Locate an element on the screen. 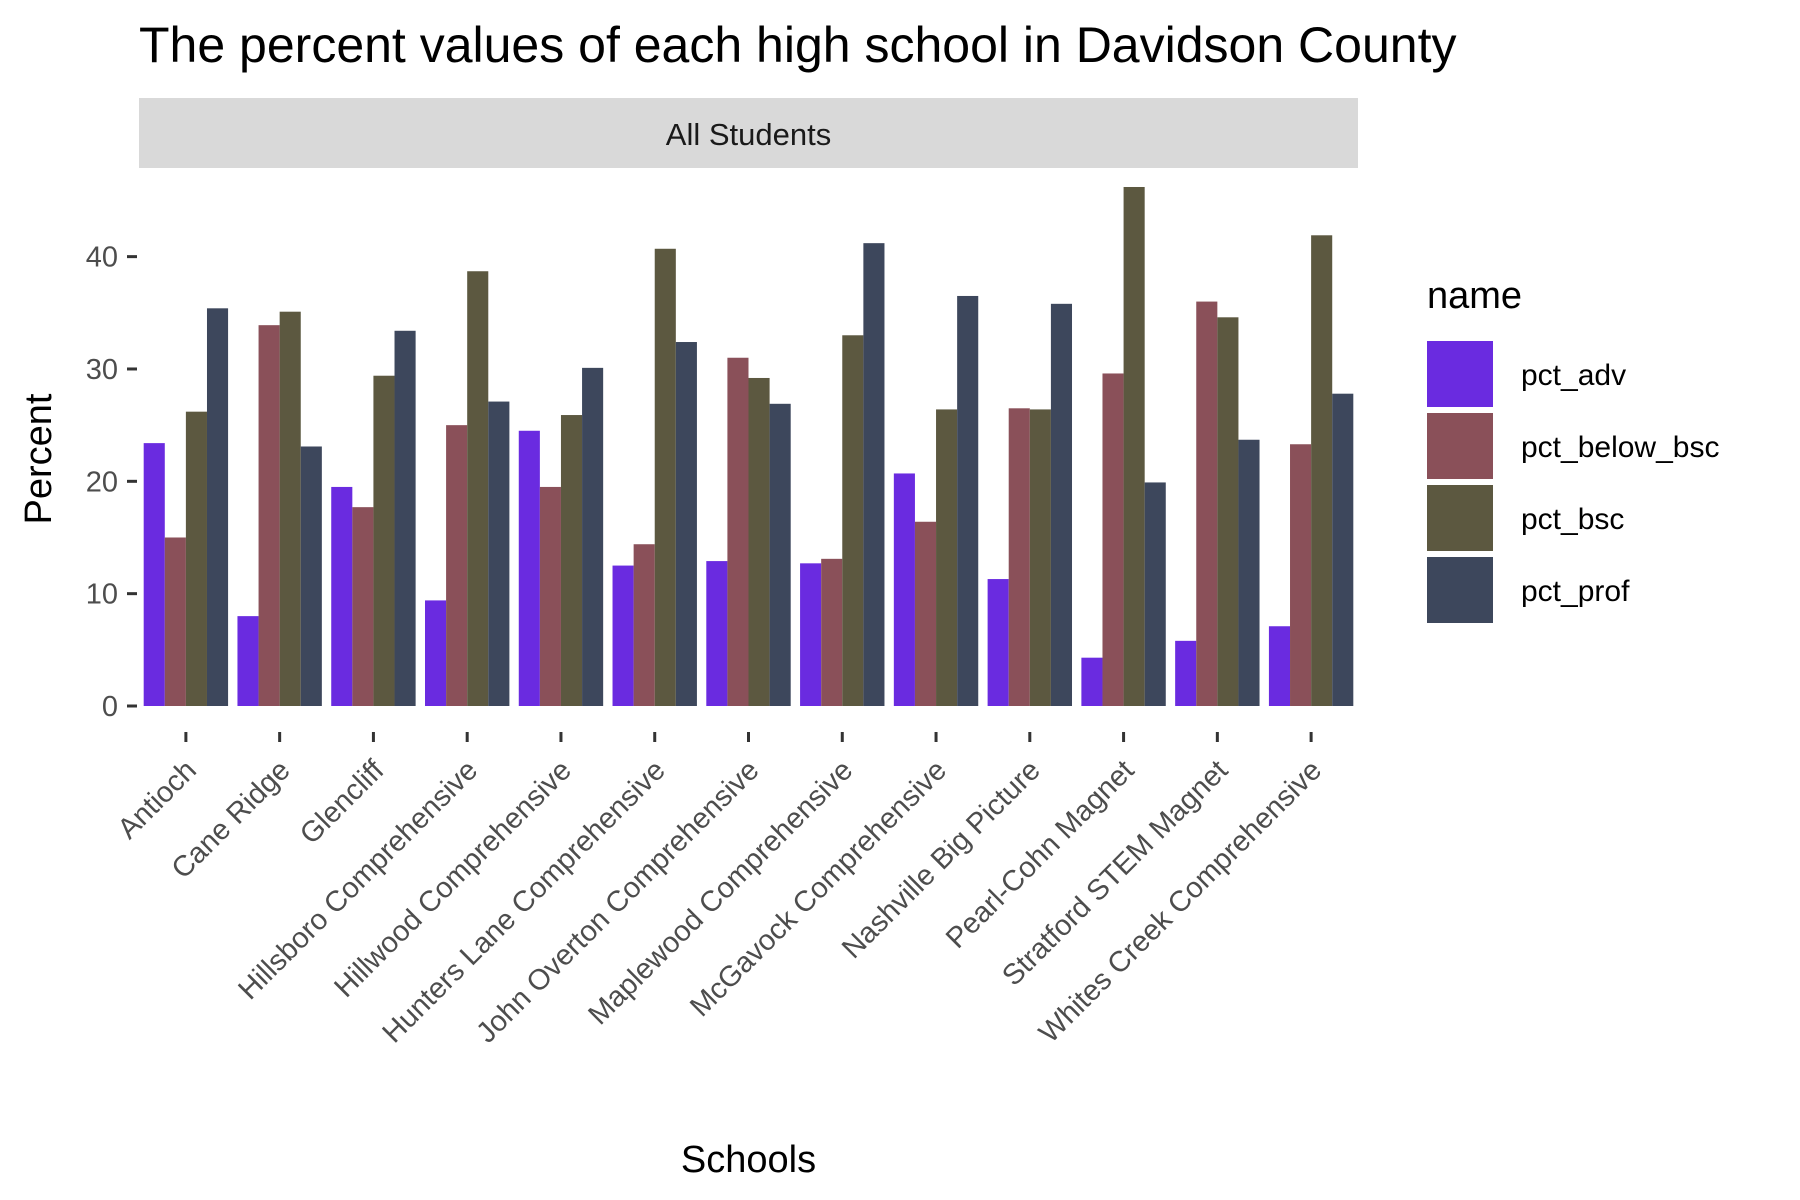 This screenshot has height=1200, width=1800. facet-strip is located at coordinates (748, 133).